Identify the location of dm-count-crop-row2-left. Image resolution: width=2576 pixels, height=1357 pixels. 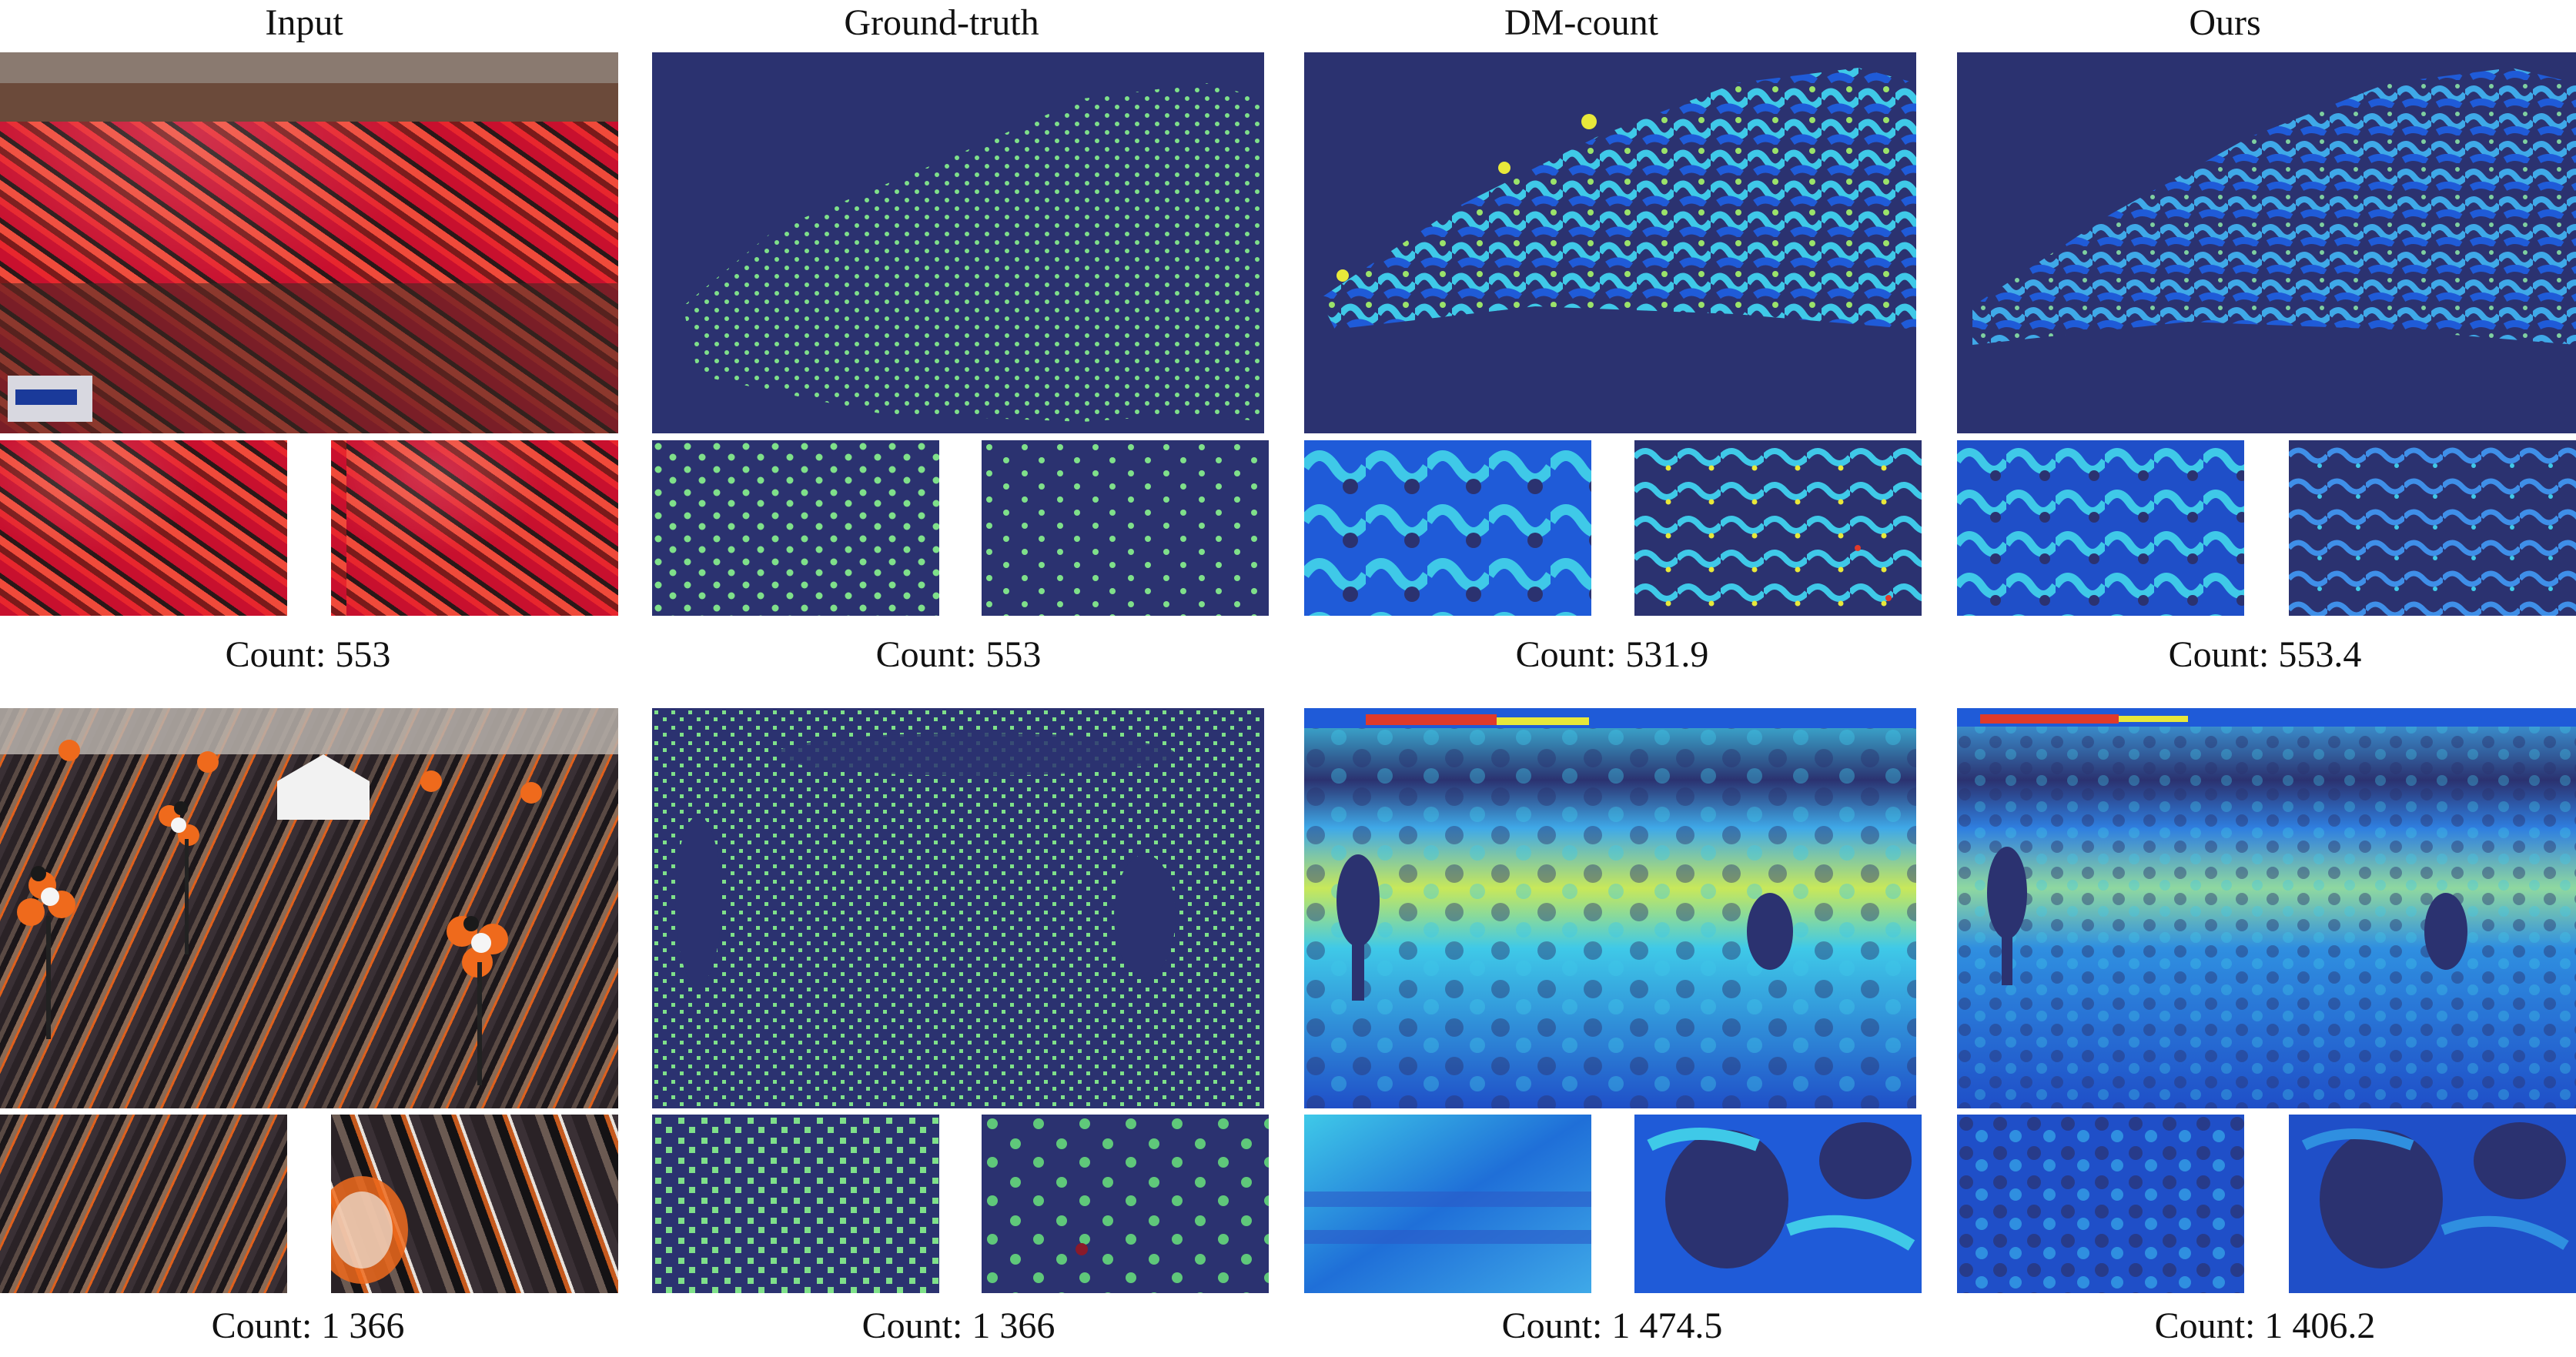
(1448, 1204).